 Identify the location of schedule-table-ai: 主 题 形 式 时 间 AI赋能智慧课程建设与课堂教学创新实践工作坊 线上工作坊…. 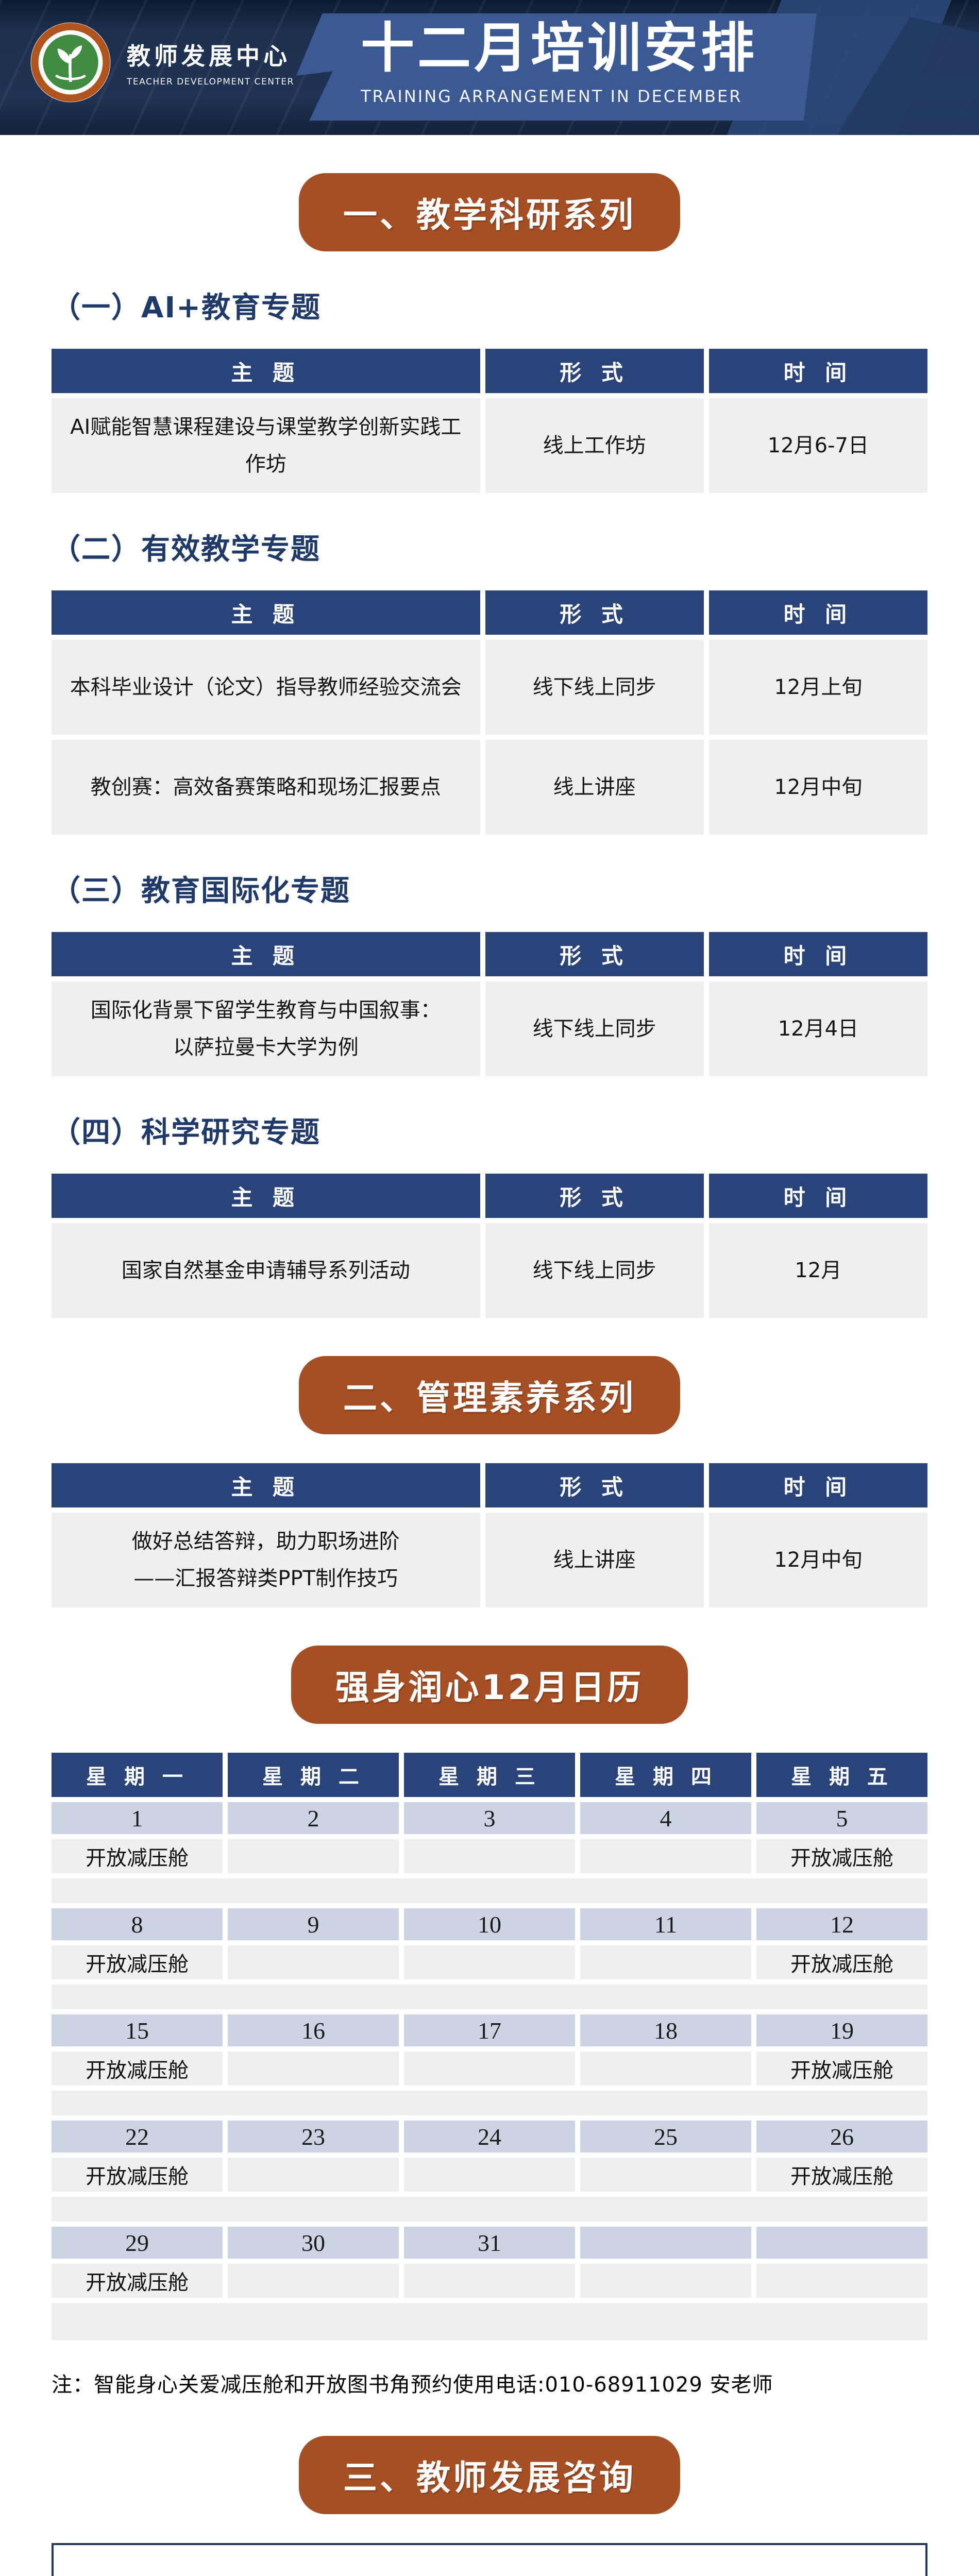
(489, 421).